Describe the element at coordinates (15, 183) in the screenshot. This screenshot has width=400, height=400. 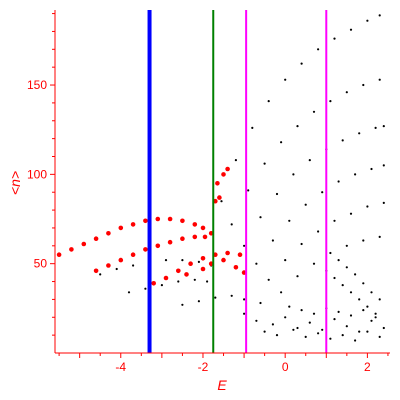
I see `y-axis-label: <n>` at that location.